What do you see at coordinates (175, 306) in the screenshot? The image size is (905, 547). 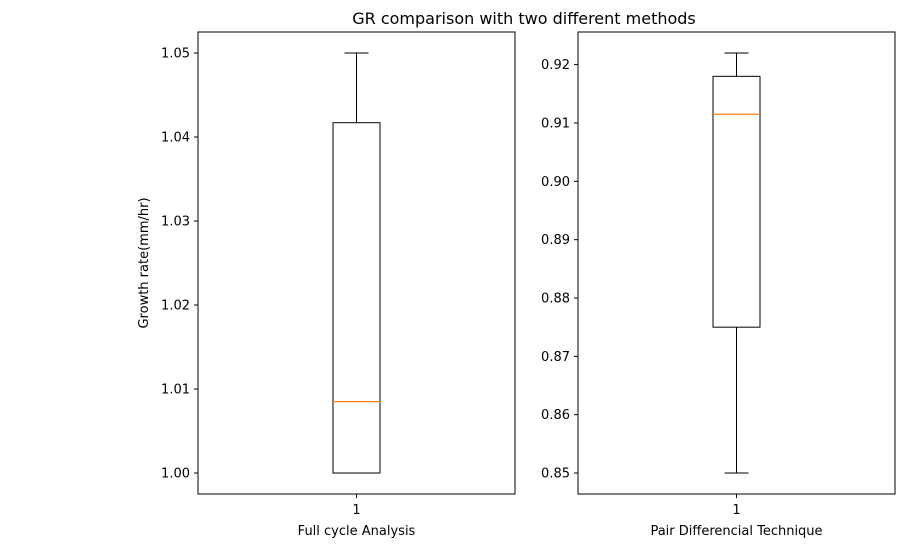 I see `y-tick-label: 1.02` at bounding box center [175, 306].